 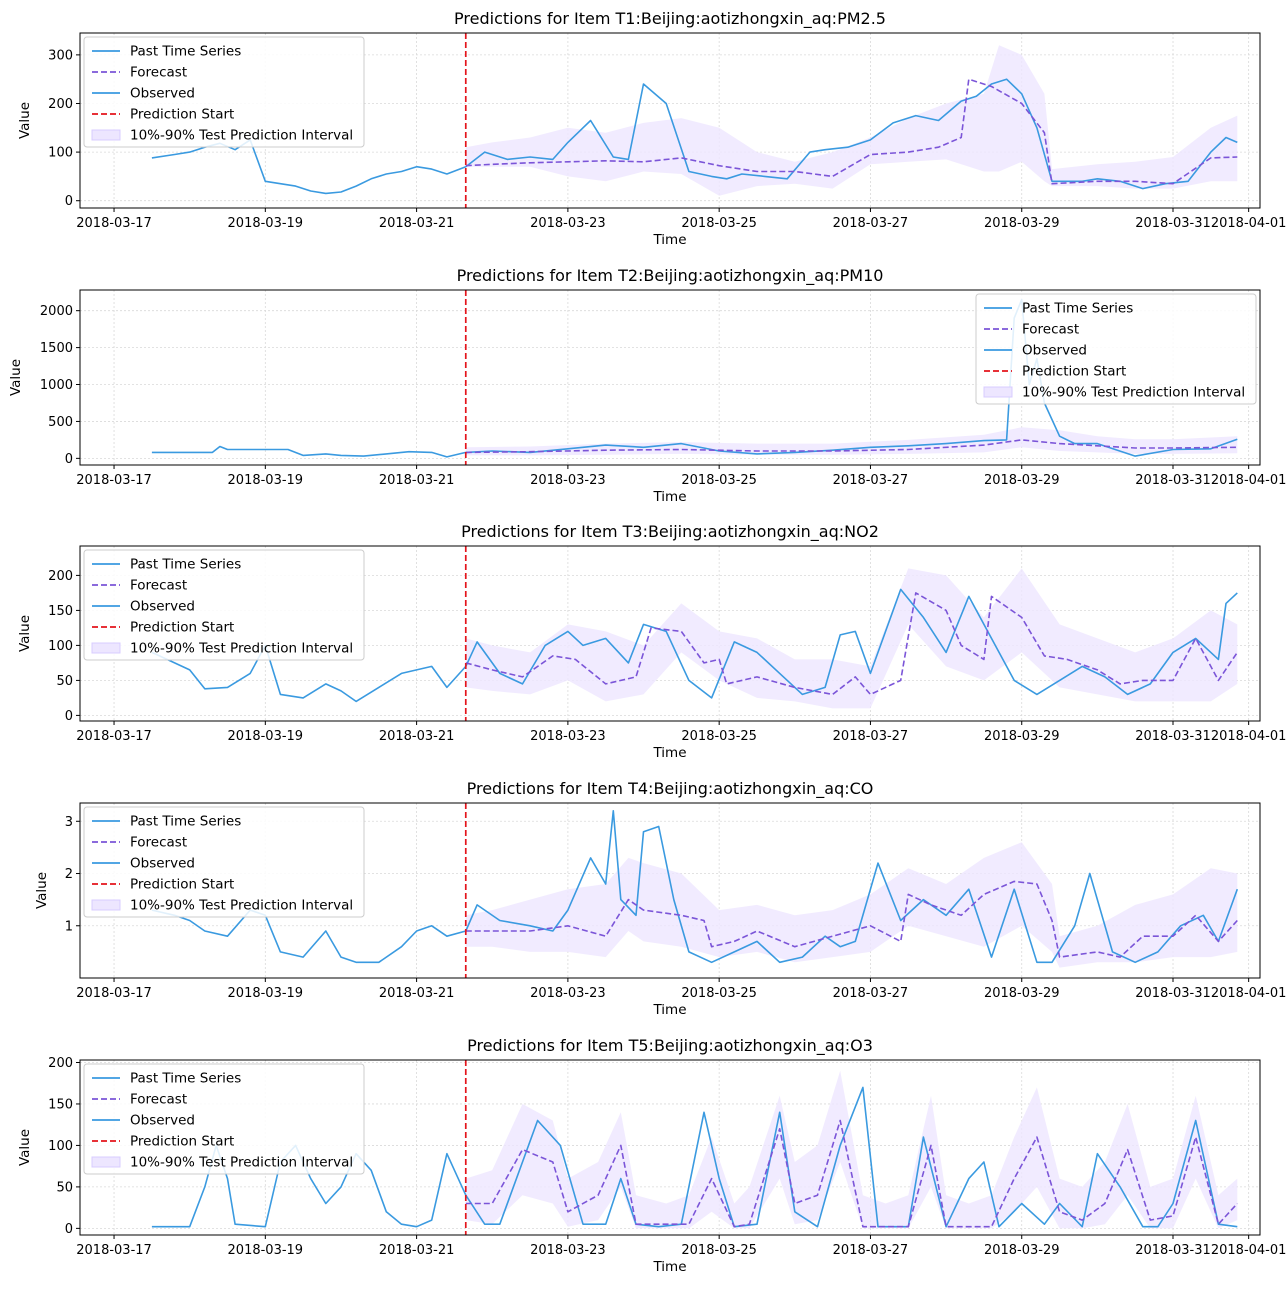 What do you see at coordinates (60, 422) in the screenshot?
I see `y-tick-label: 500` at bounding box center [60, 422].